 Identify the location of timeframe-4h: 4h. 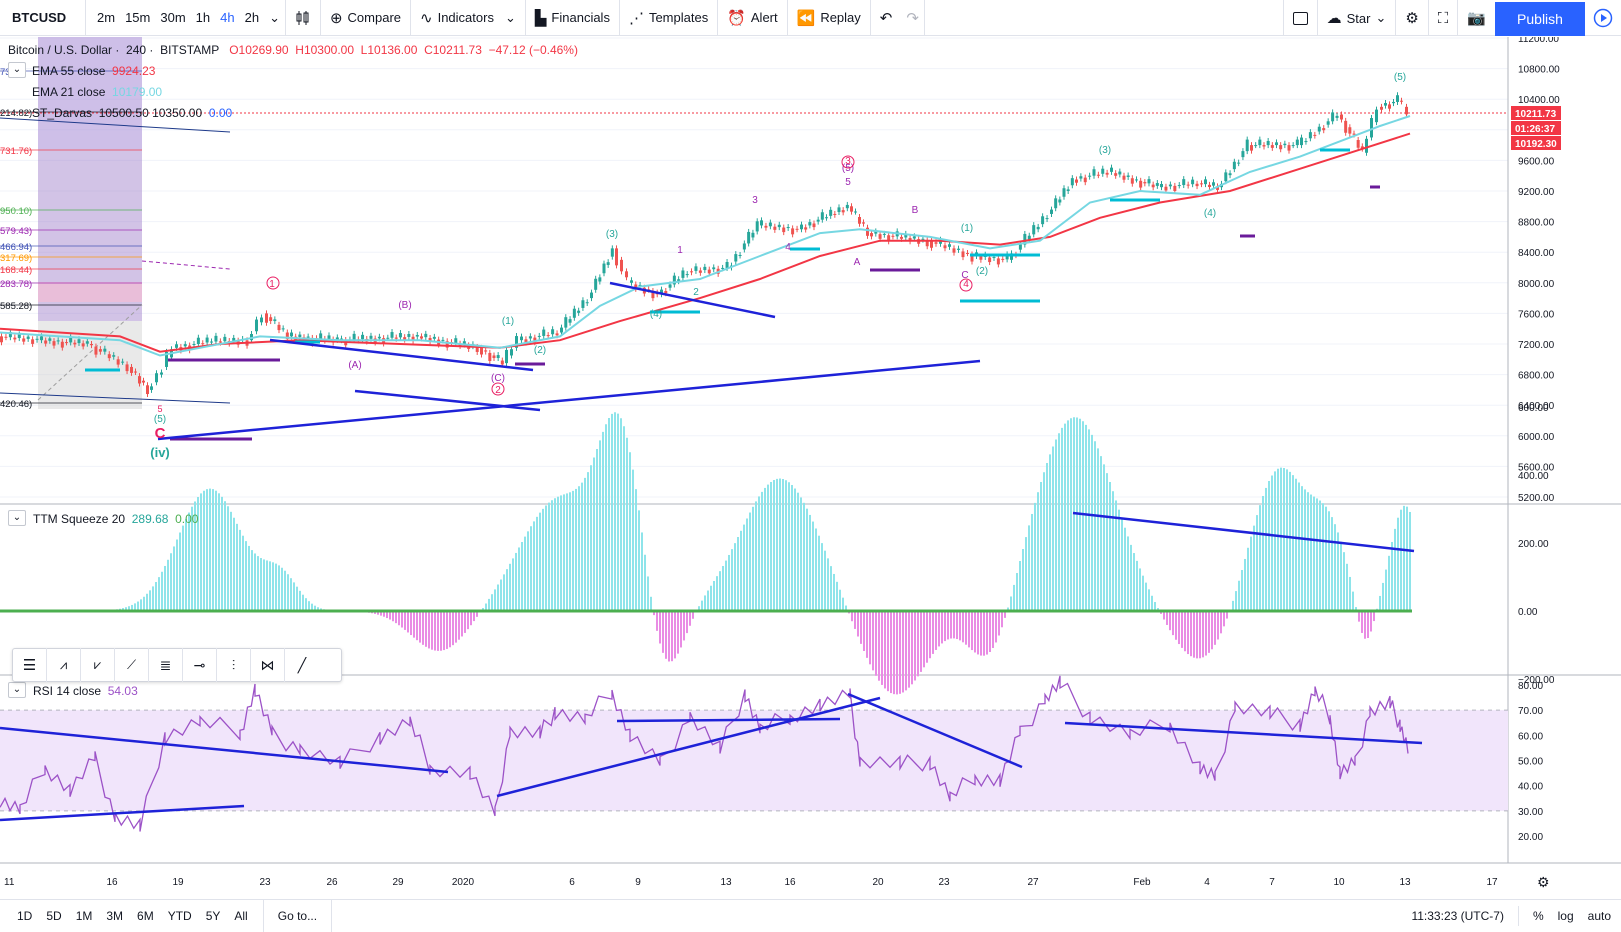
(227, 17).